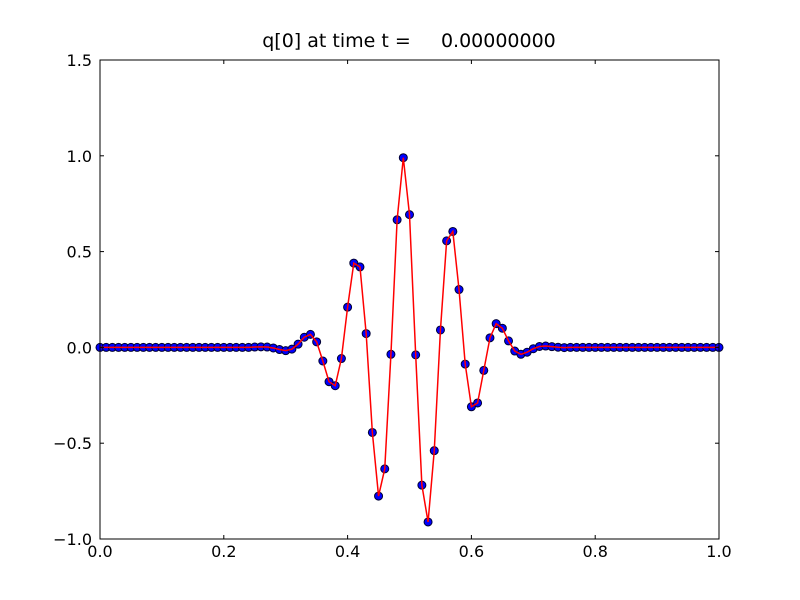 The width and height of the screenshot is (800, 600). I want to click on y-tick-label: −0.5, so click(72, 443).